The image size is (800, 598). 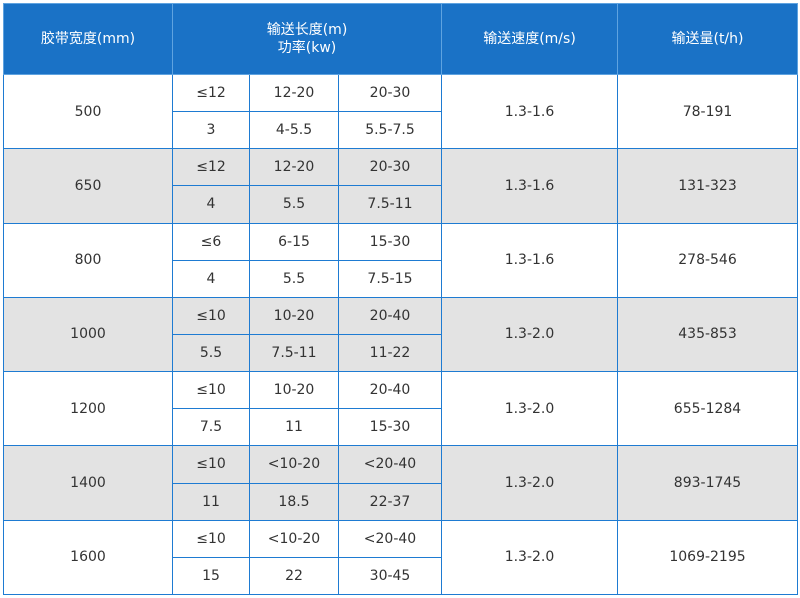 What do you see at coordinates (211, 427) in the screenshot?
I see `power-cell: 7.5` at bounding box center [211, 427].